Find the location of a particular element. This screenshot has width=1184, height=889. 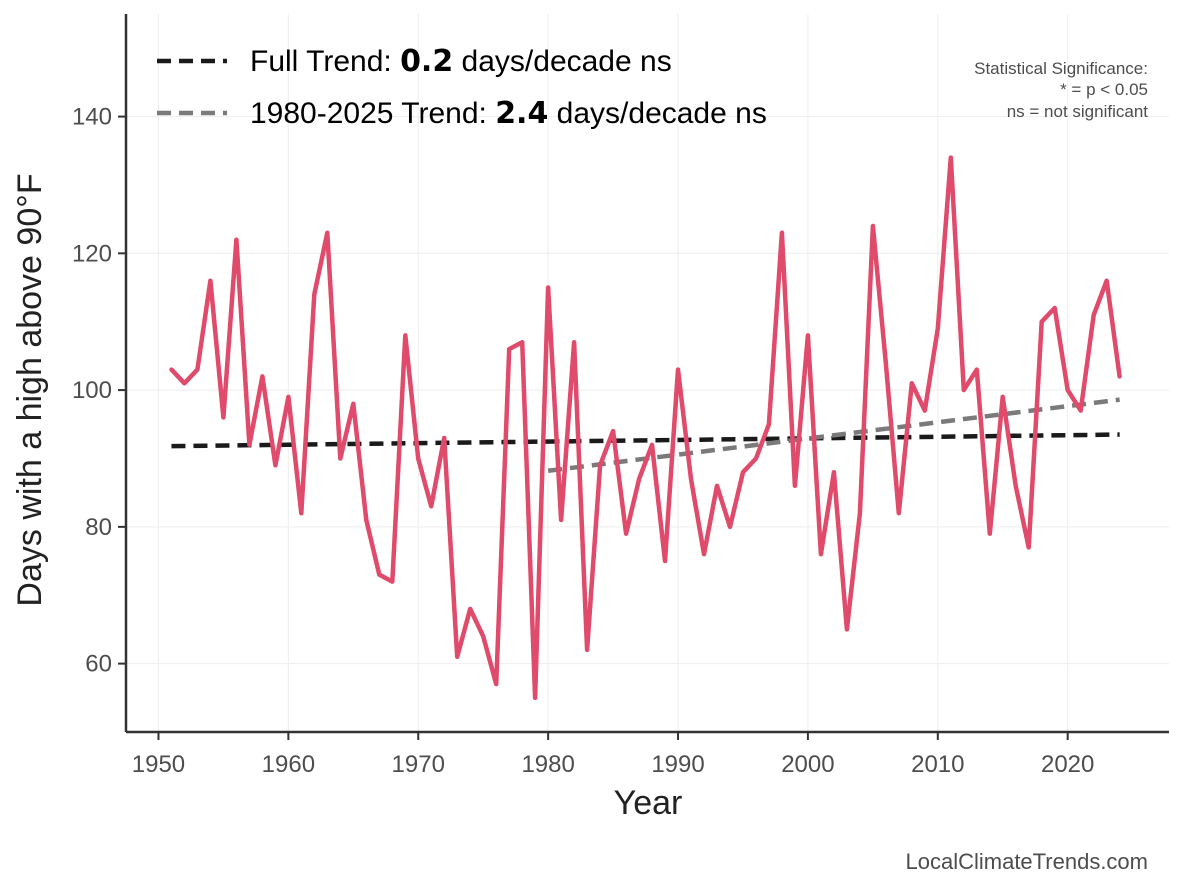

legend-full-trend-prefix: Full Trend: is located at coordinates (325, 61).